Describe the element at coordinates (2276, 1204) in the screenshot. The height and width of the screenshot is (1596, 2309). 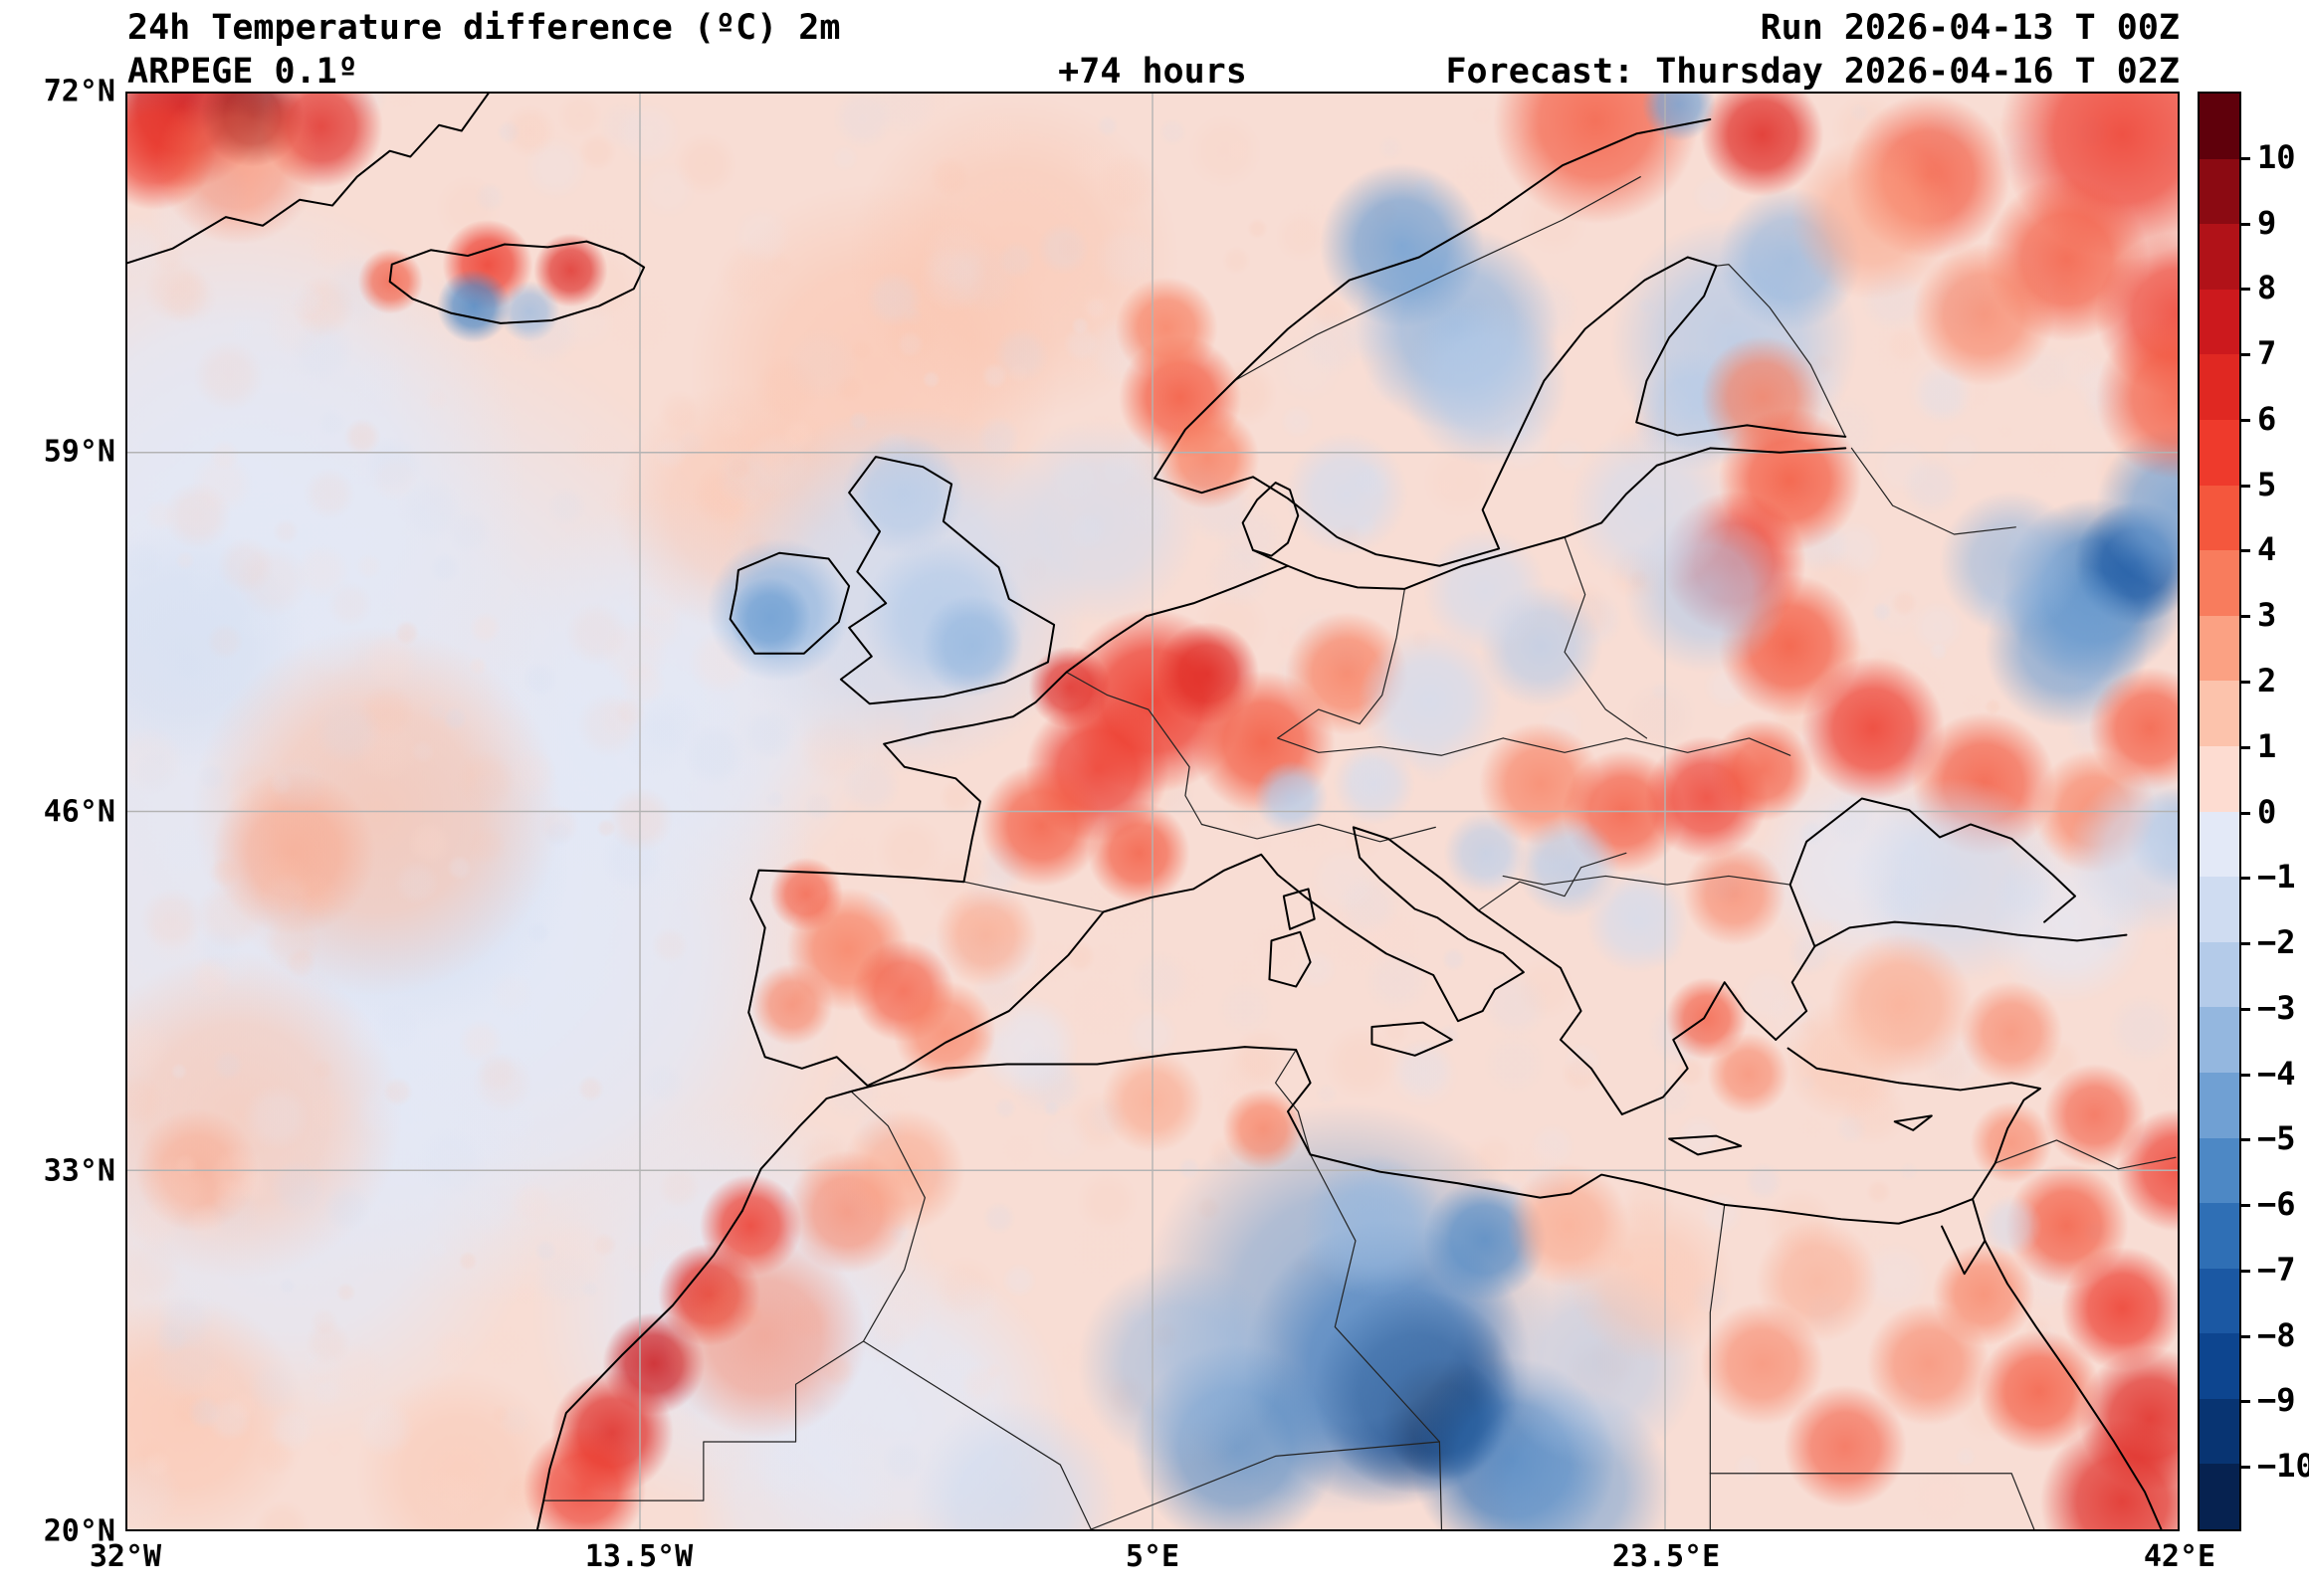
I see `colorbar-tick-label: −6` at that location.